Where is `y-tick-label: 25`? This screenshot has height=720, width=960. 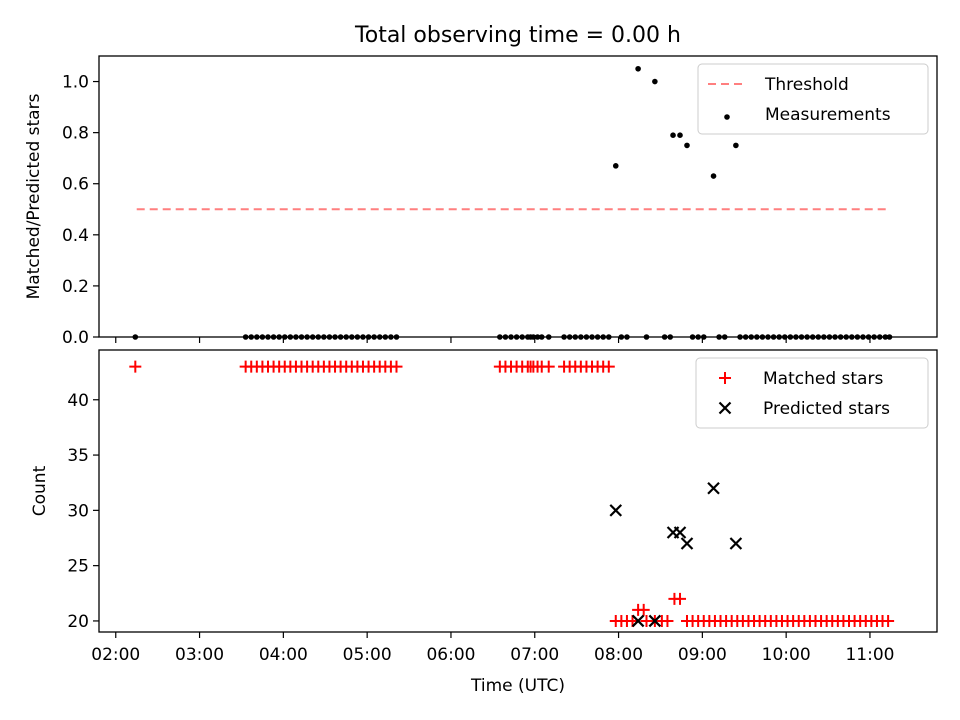
y-tick-label: 25 is located at coordinates (78, 567).